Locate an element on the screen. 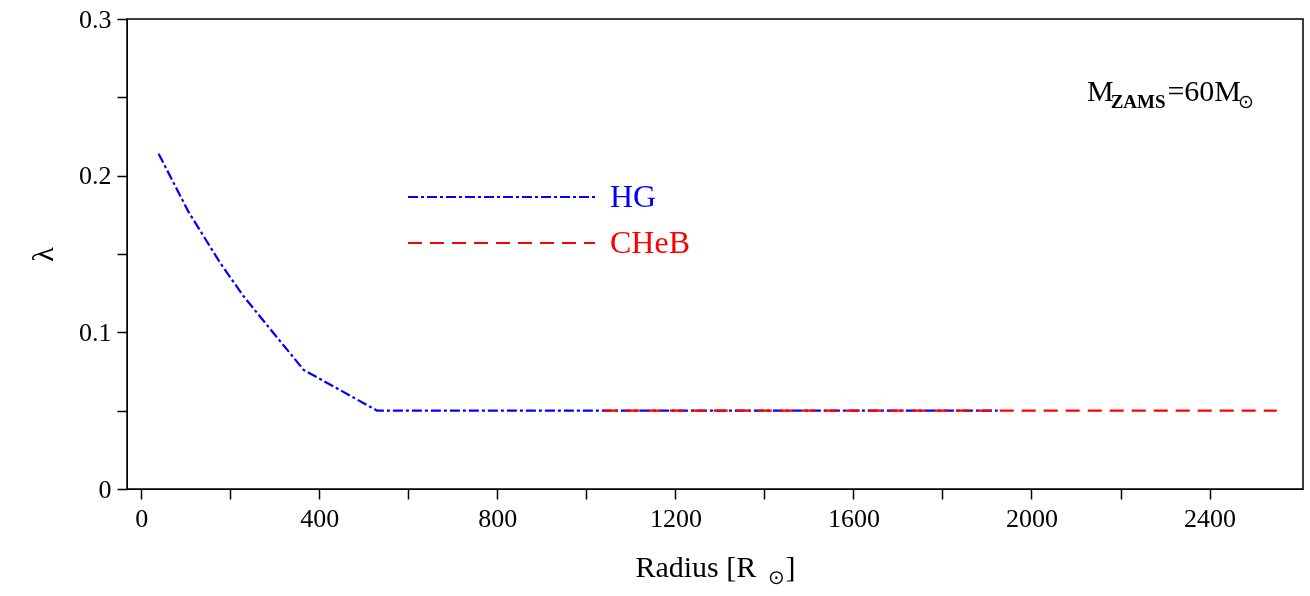  x-tick-label: 2000 is located at coordinates (1031, 518).